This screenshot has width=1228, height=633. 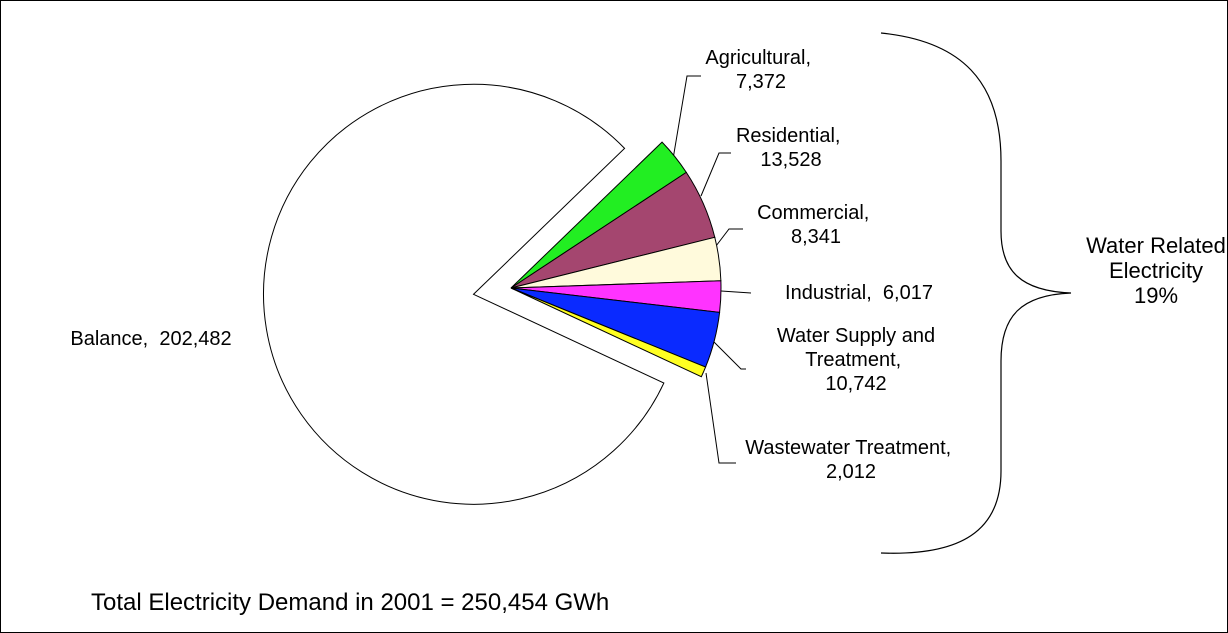 What do you see at coordinates (816, 225) in the screenshot?
I see `slice-label: Commercial, 8,341` at bounding box center [816, 225].